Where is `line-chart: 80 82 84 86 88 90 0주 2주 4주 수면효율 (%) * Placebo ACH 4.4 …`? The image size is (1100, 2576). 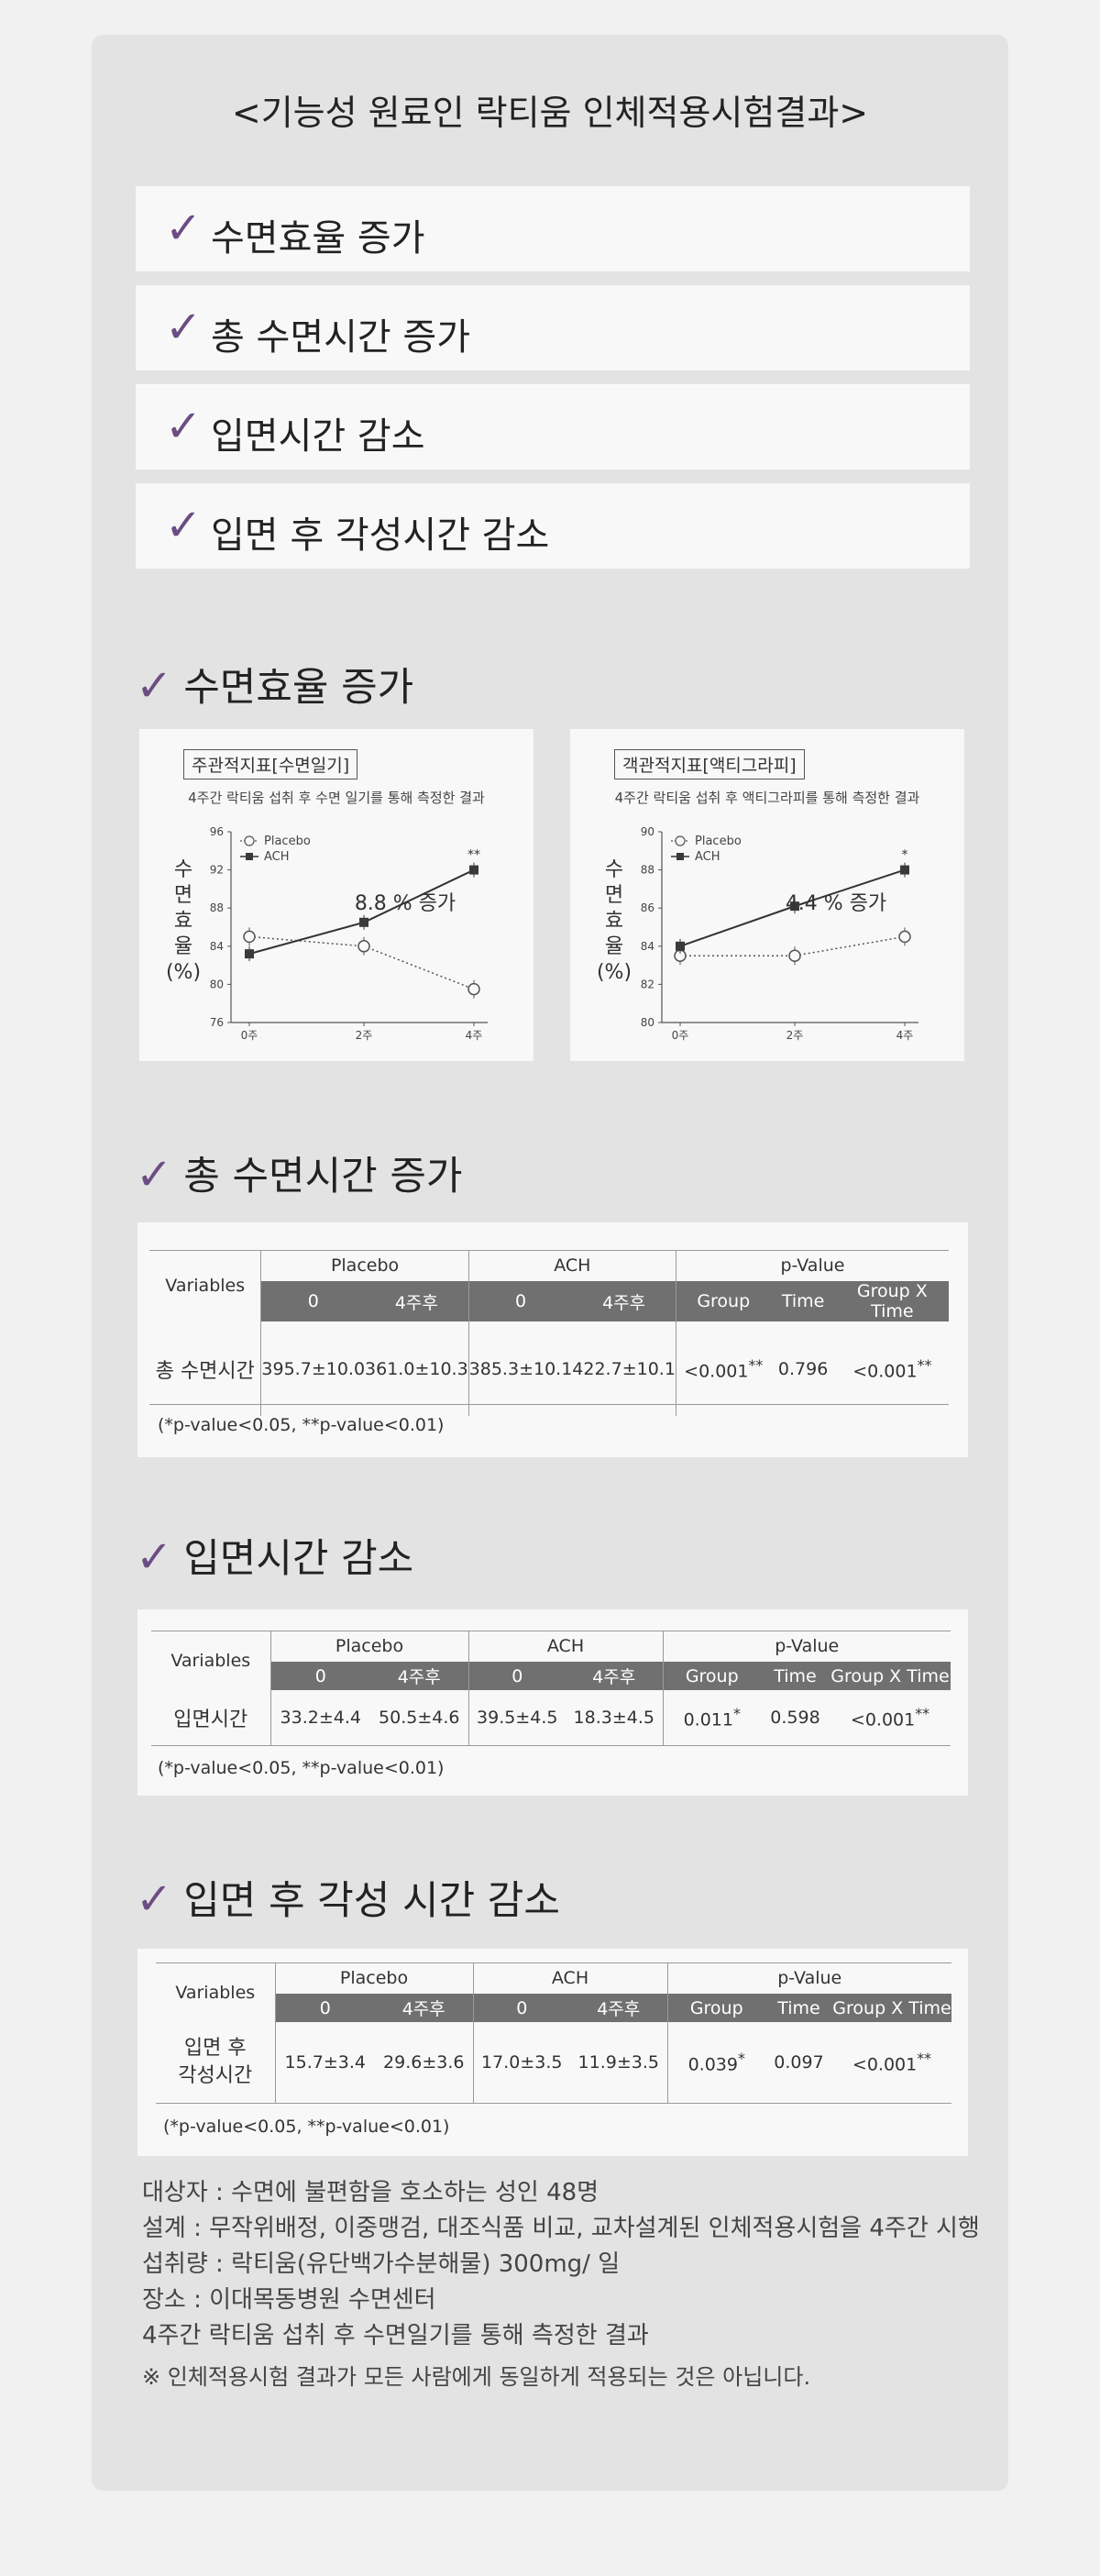 line-chart: 80 82 84 86 88 90 0주 2주 4주 수면효율 (%) * Placebo ACH 4.4 … is located at coordinates (757, 933).